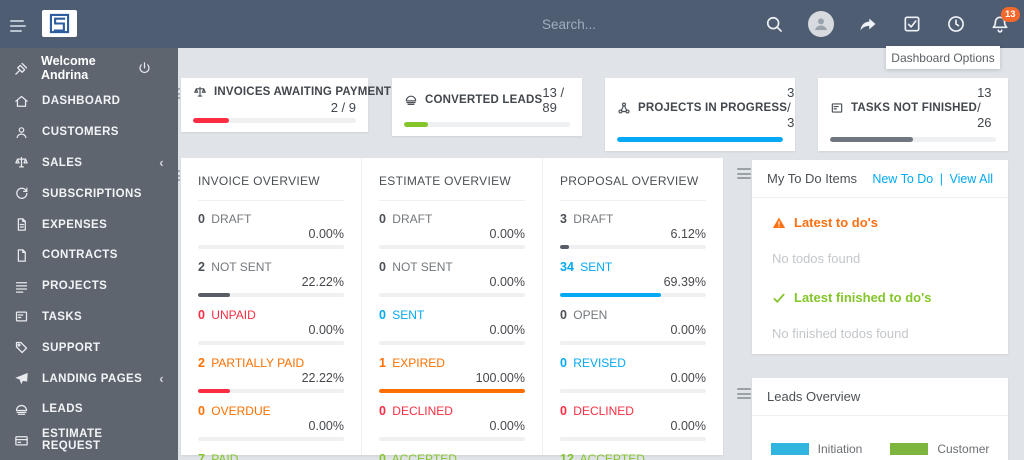 This screenshot has width=1024, height=460. Describe the element at coordinates (223, 456) in the screenshot. I see `stat-label: PAID` at that location.